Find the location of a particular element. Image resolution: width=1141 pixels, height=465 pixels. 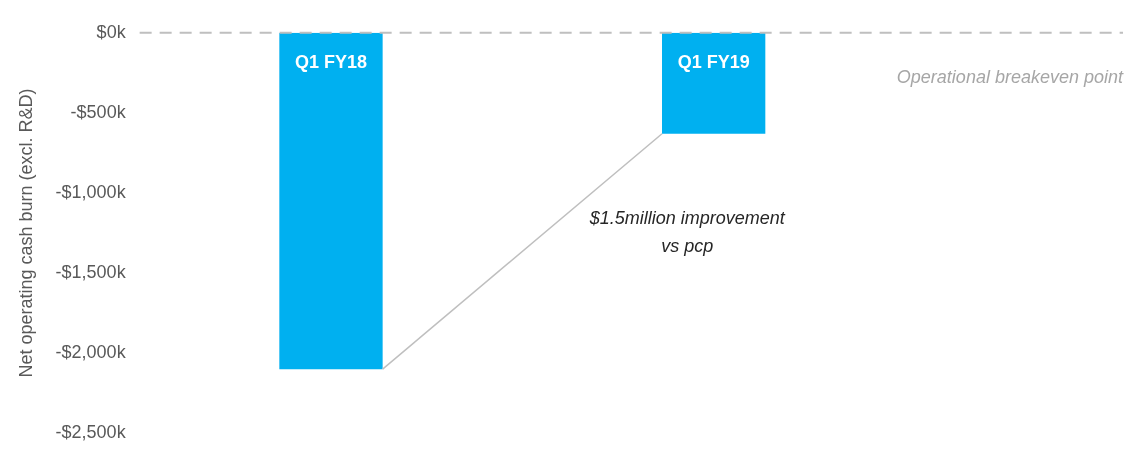

y-tick-label: -$2,500k is located at coordinates (91, 432).